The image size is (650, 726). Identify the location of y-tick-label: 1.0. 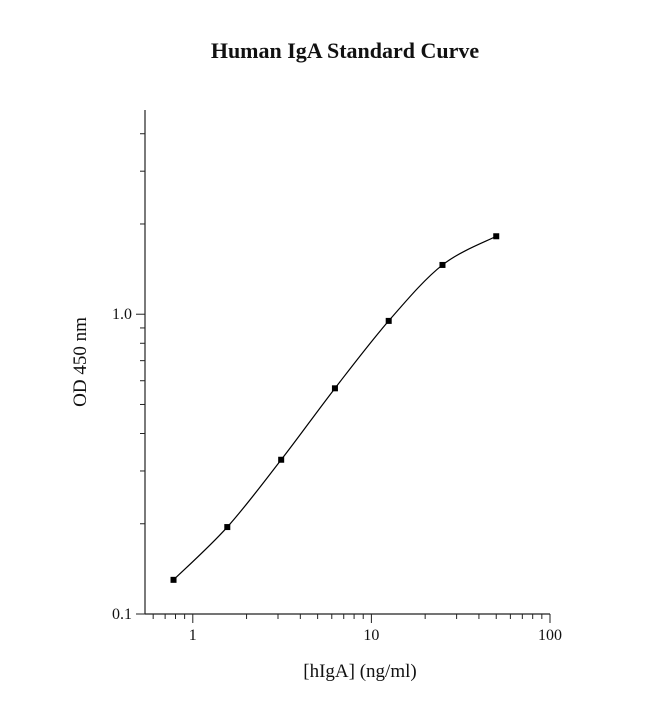
(122, 314).